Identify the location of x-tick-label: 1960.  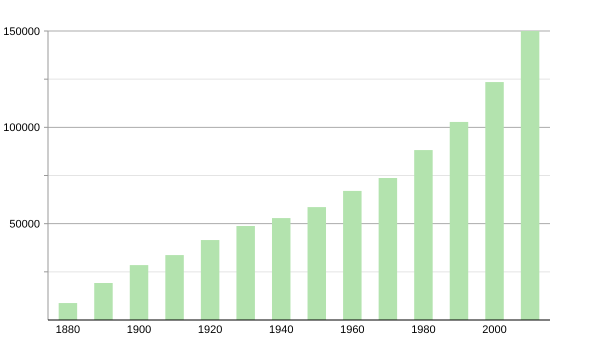
(352, 330).